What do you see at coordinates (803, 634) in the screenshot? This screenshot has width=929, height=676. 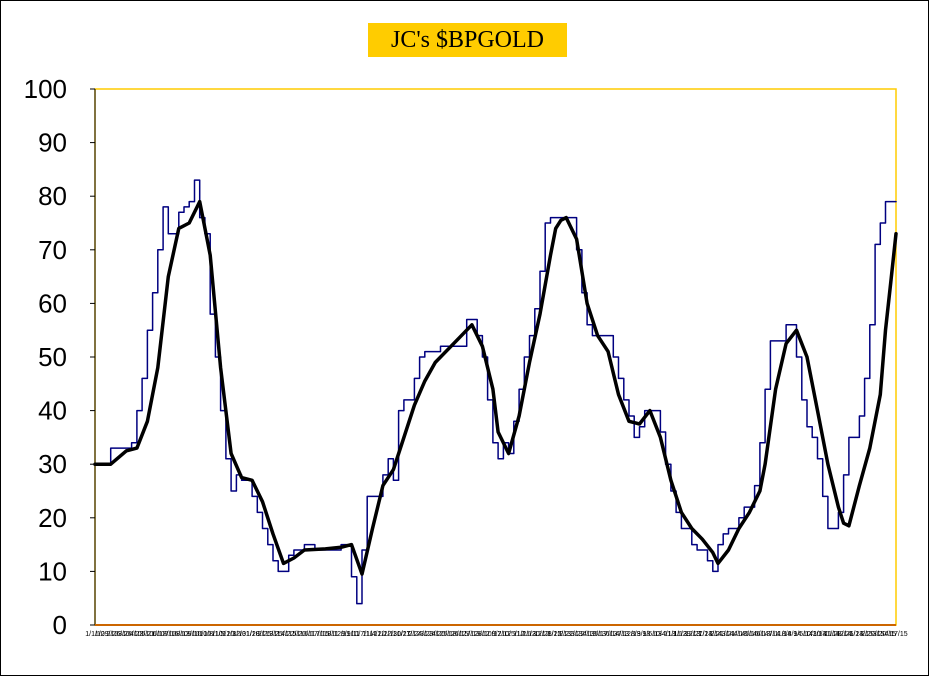 I see `x-tick-label: 9/5/14` at bounding box center [803, 634].